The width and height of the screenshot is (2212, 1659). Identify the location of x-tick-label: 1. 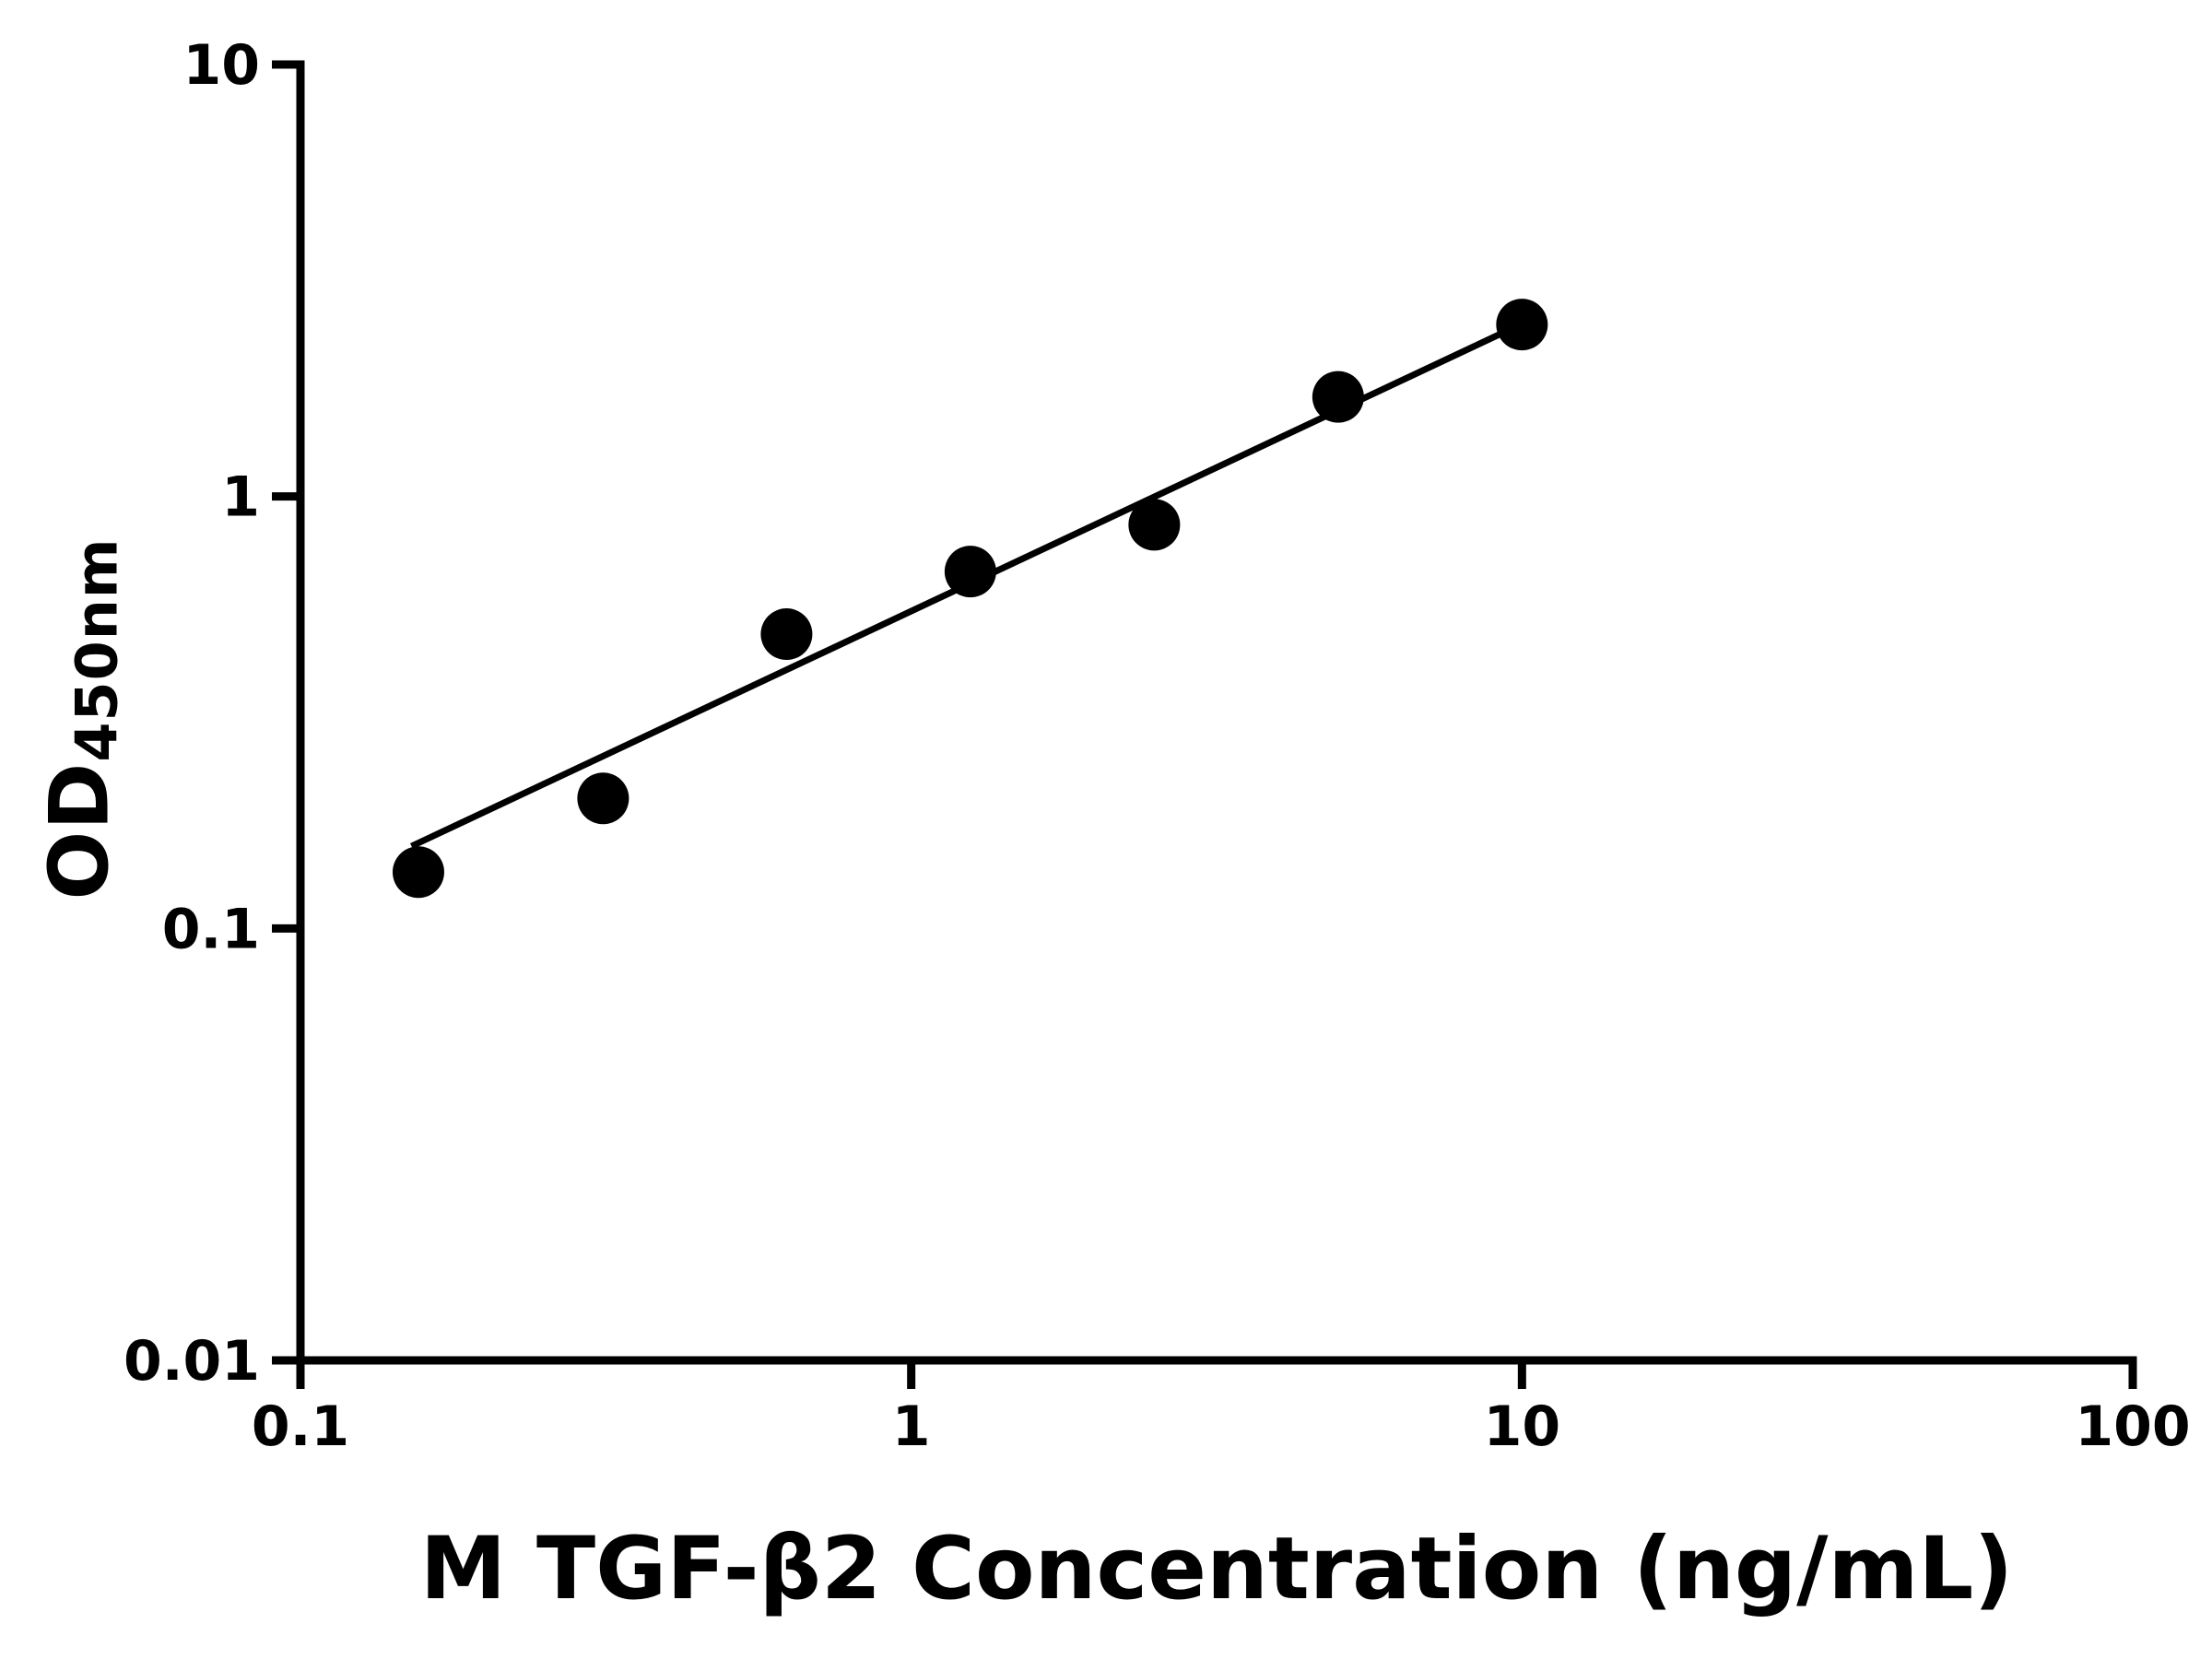
(911, 1426).